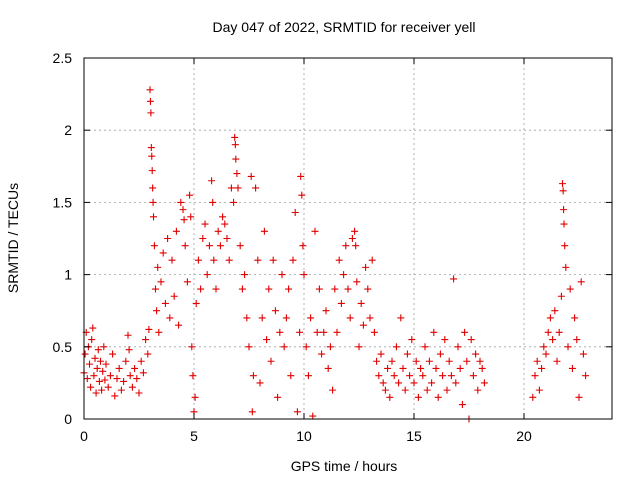 Image resolution: width=640 pixels, height=480 pixels. I want to click on y-tick-label: 2, so click(68, 130).